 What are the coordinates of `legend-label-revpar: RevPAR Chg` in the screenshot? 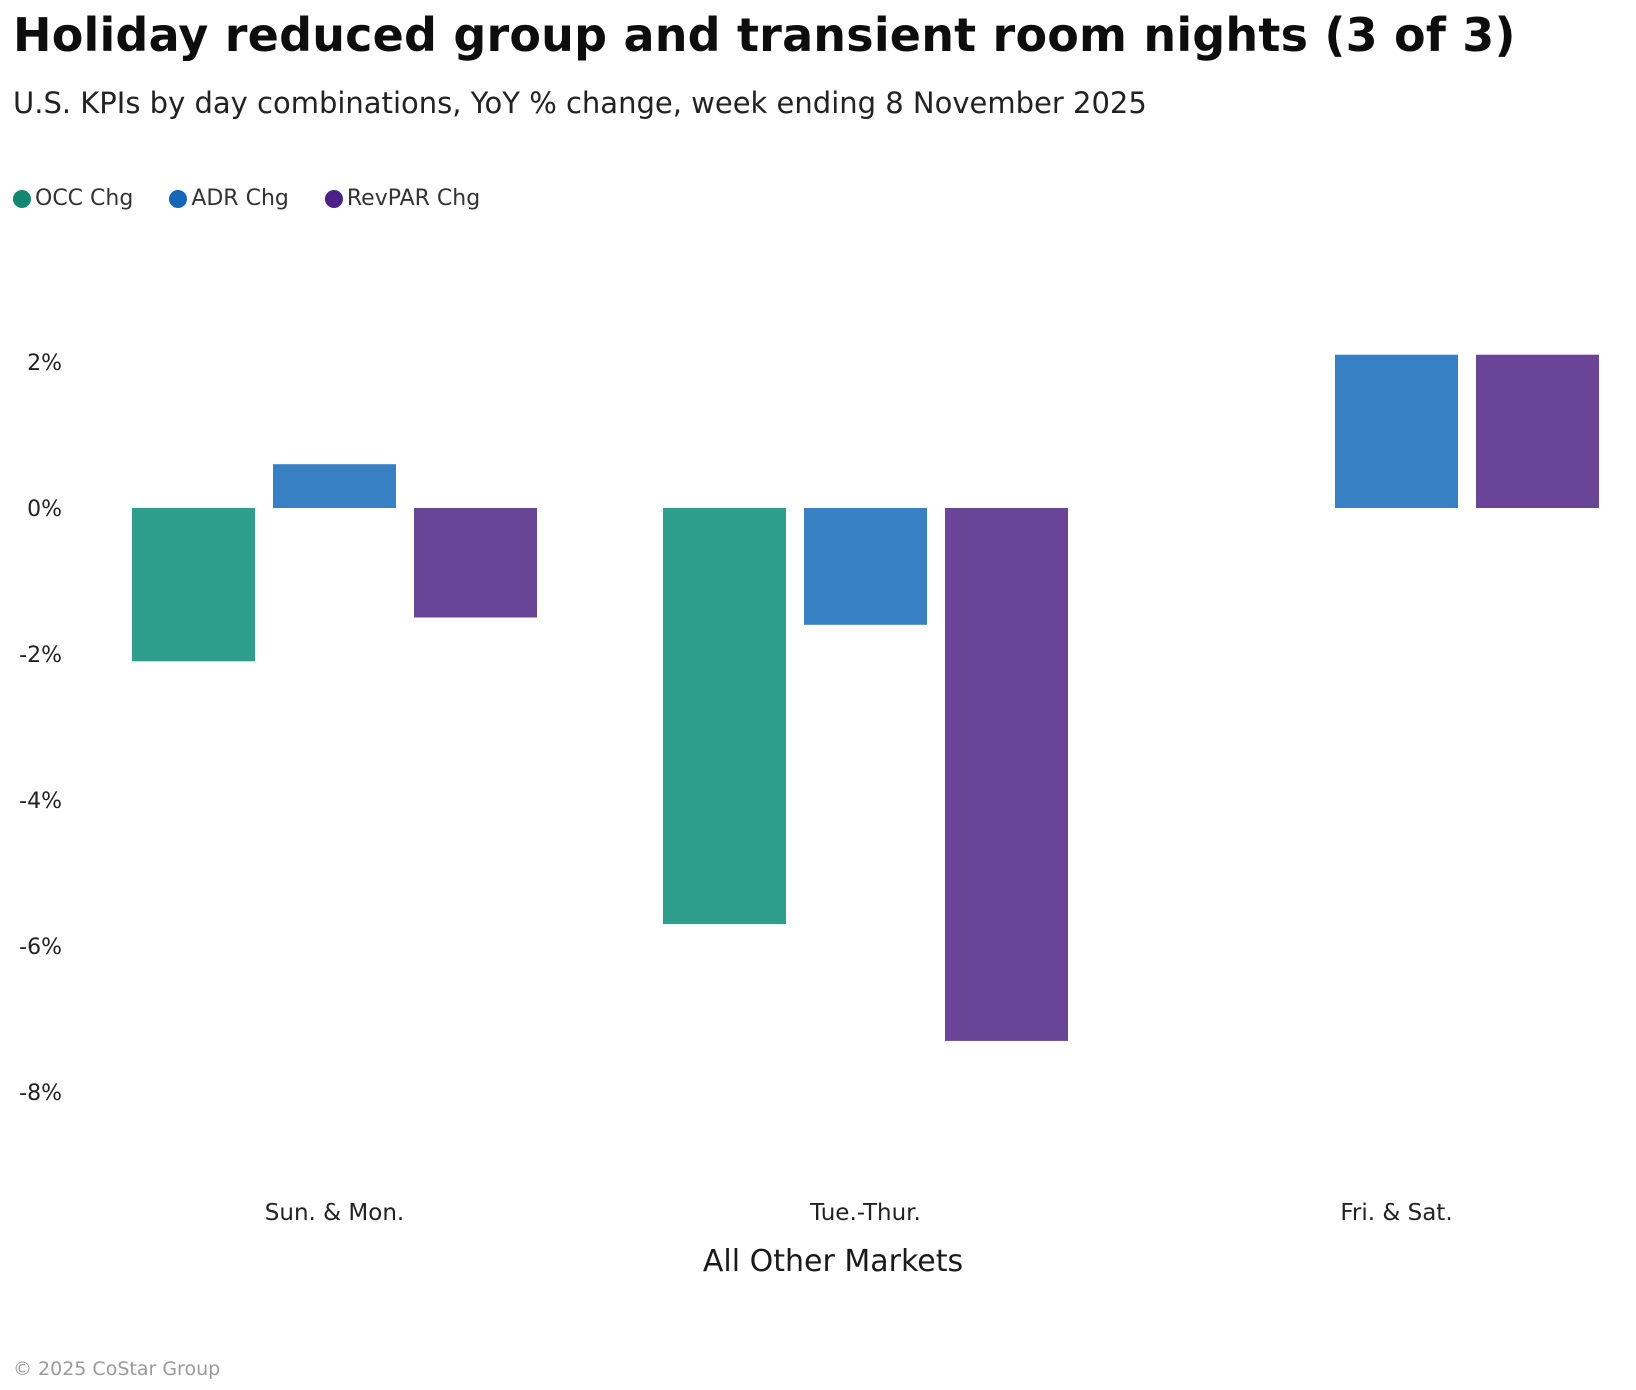 It's located at (413, 198).